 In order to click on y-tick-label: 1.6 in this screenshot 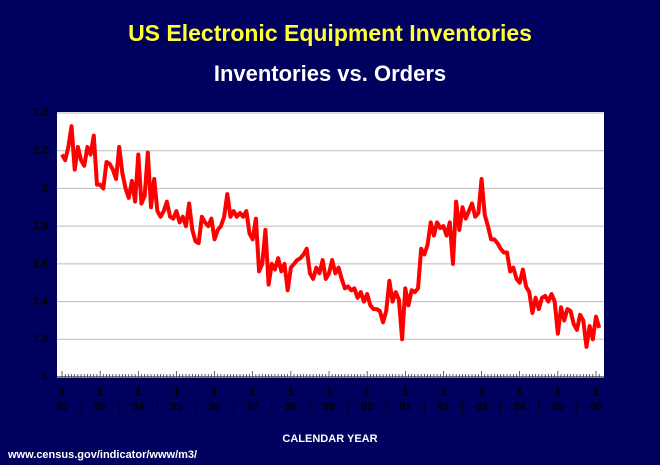, I will do `click(40, 264)`.